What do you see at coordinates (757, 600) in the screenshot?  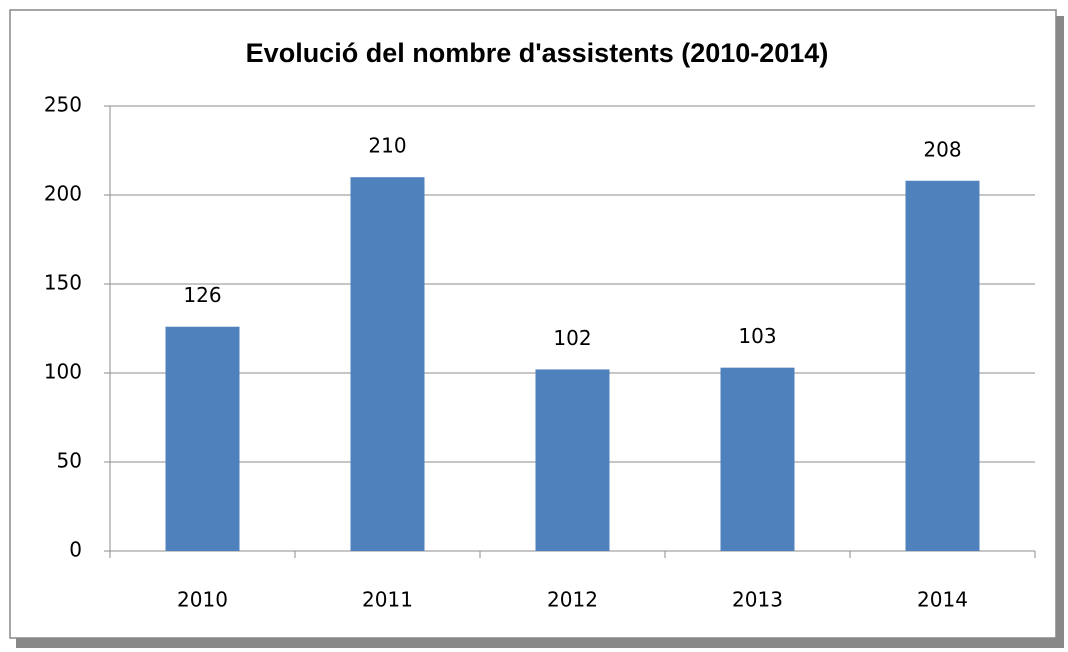 I see `x-tick-label: 2013` at bounding box center [757, 600].